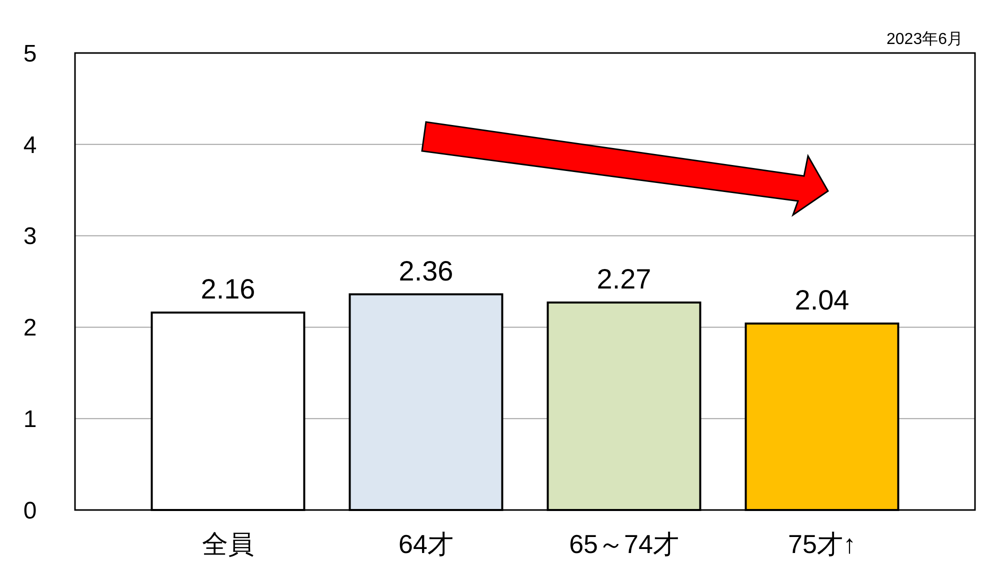 The height and width of the screenshot is (565, 981). Describe the element at coordinates (30, 236) in the screenshot. I see `y-tick-label: 3` at that location.